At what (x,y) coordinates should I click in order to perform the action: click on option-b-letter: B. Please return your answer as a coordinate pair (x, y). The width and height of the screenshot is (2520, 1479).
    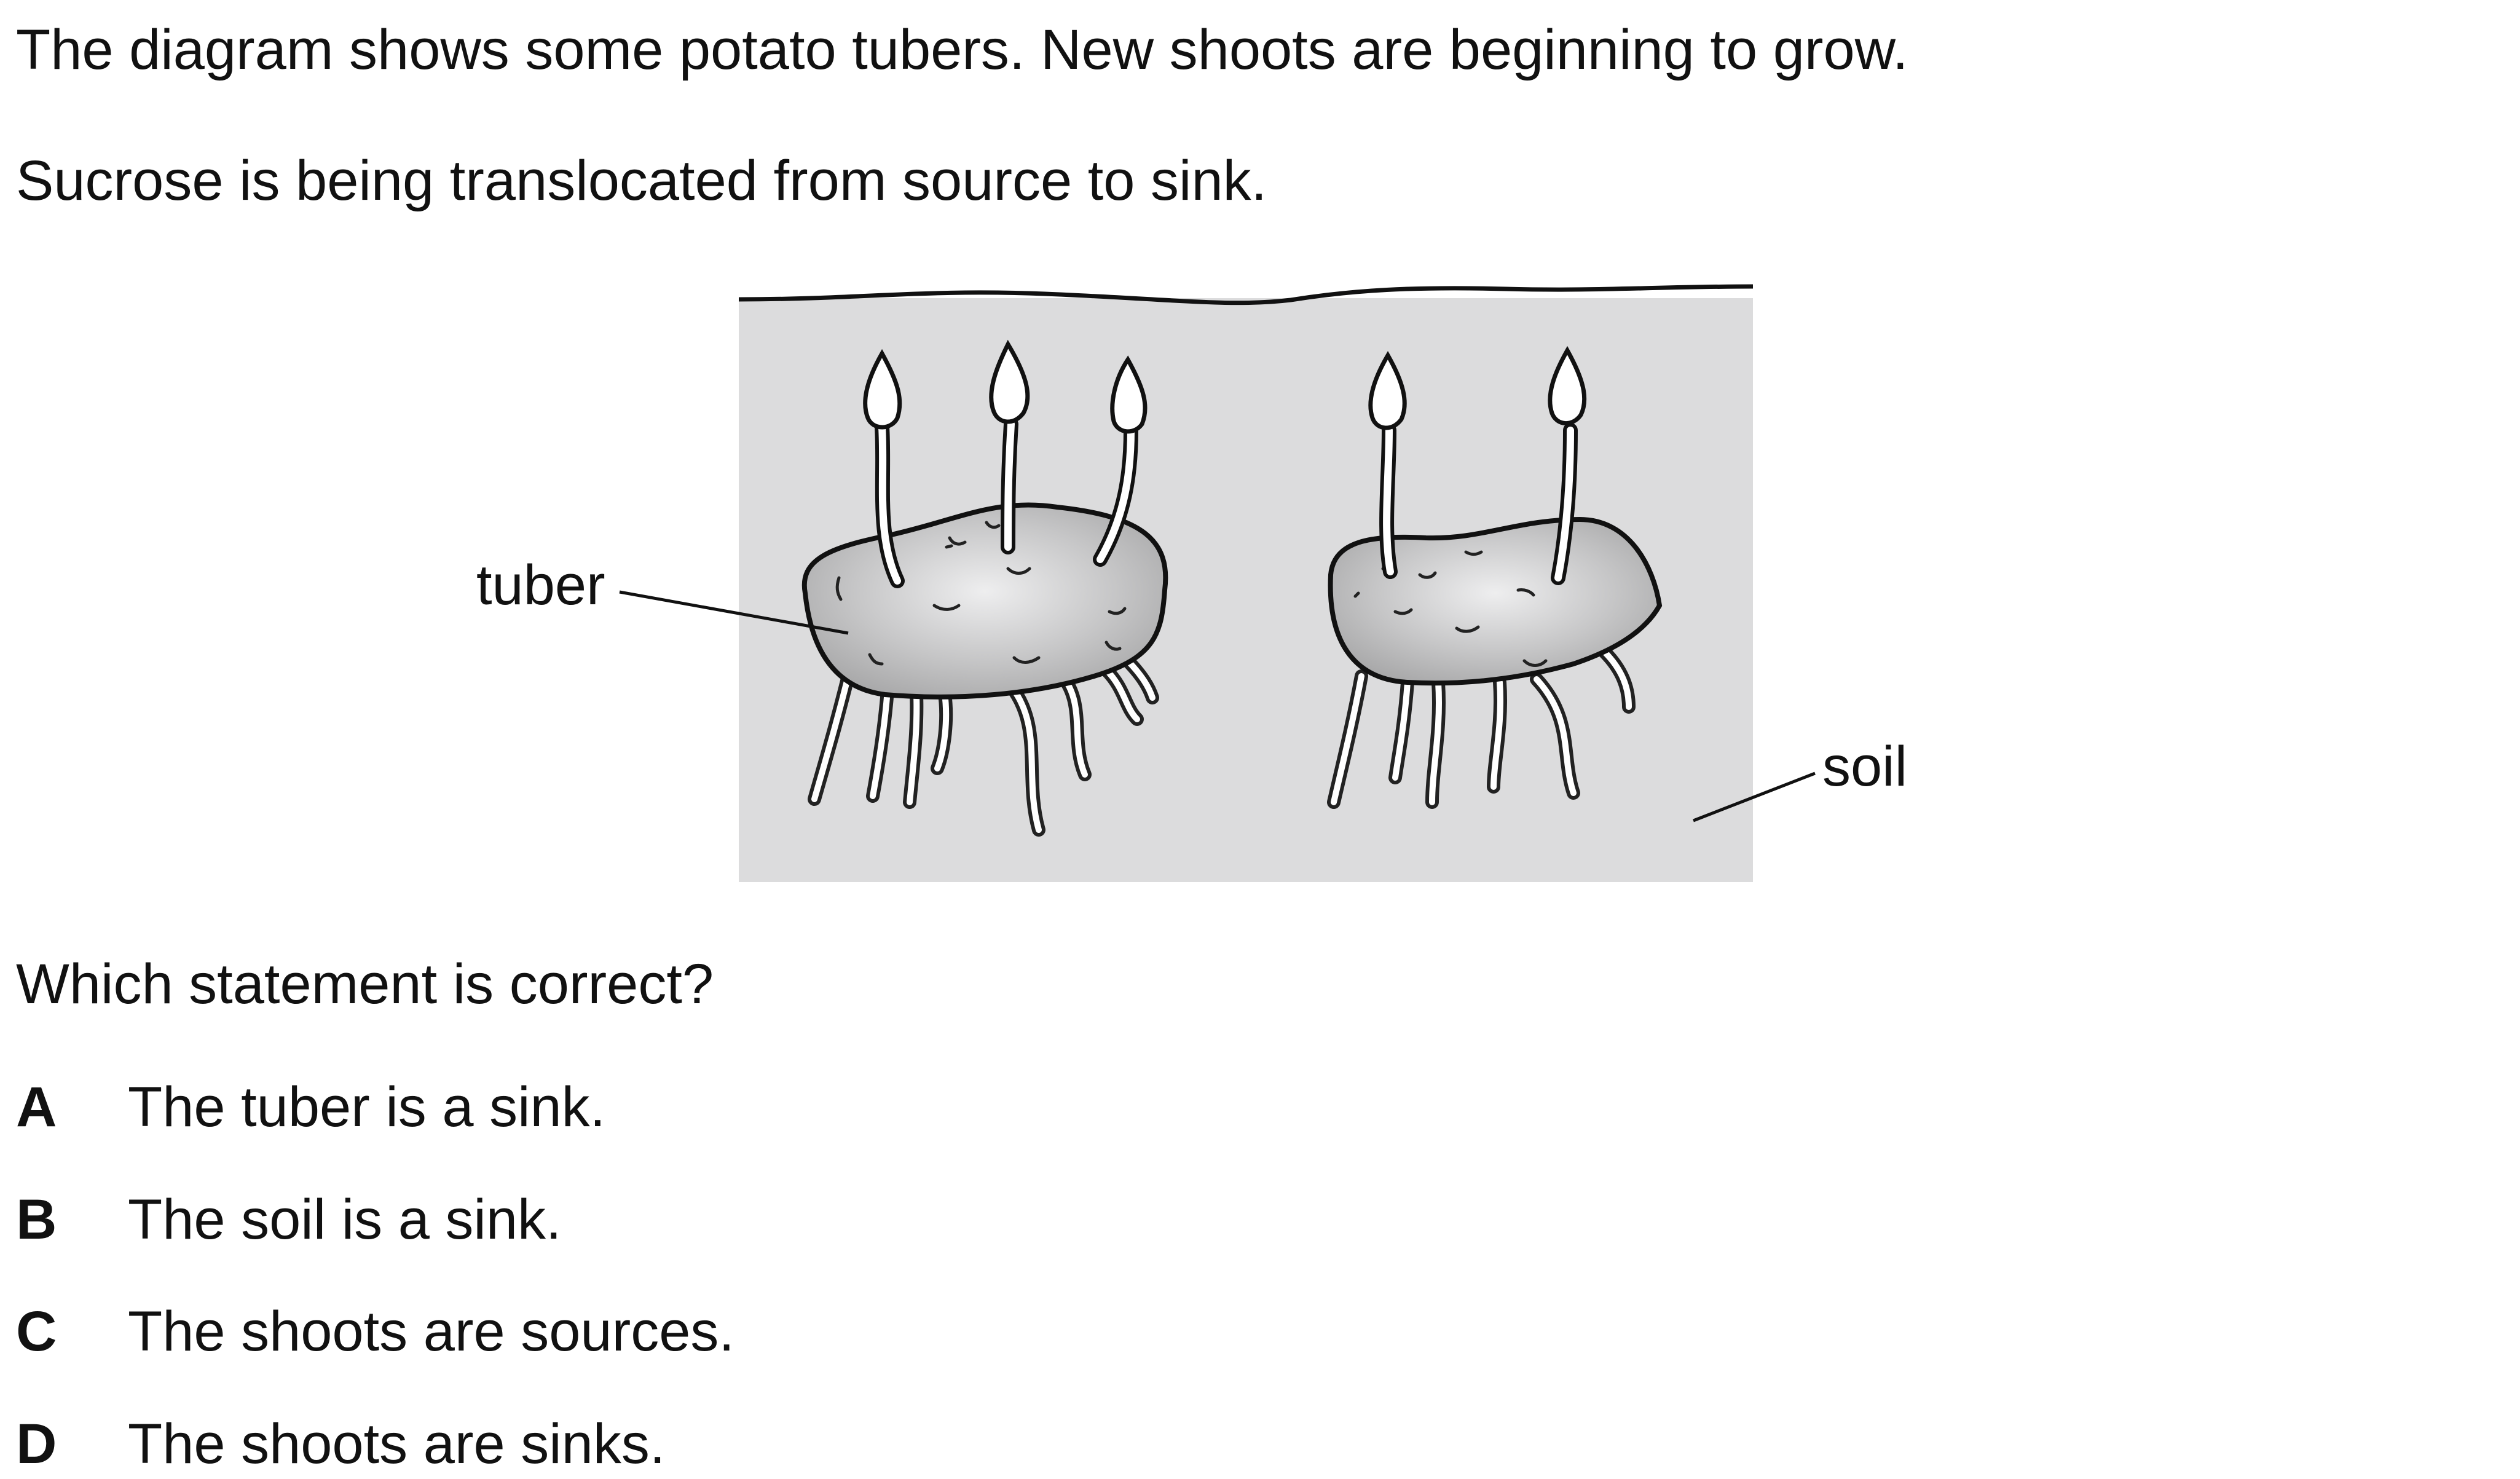
    Looking at the image, I should click on (36, 1219).